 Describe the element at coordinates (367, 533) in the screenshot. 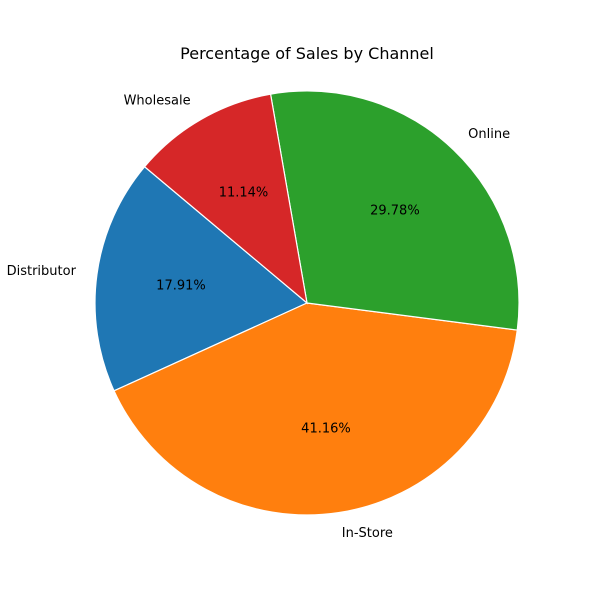

I see `category-label-in-store: In-Store` at that location.